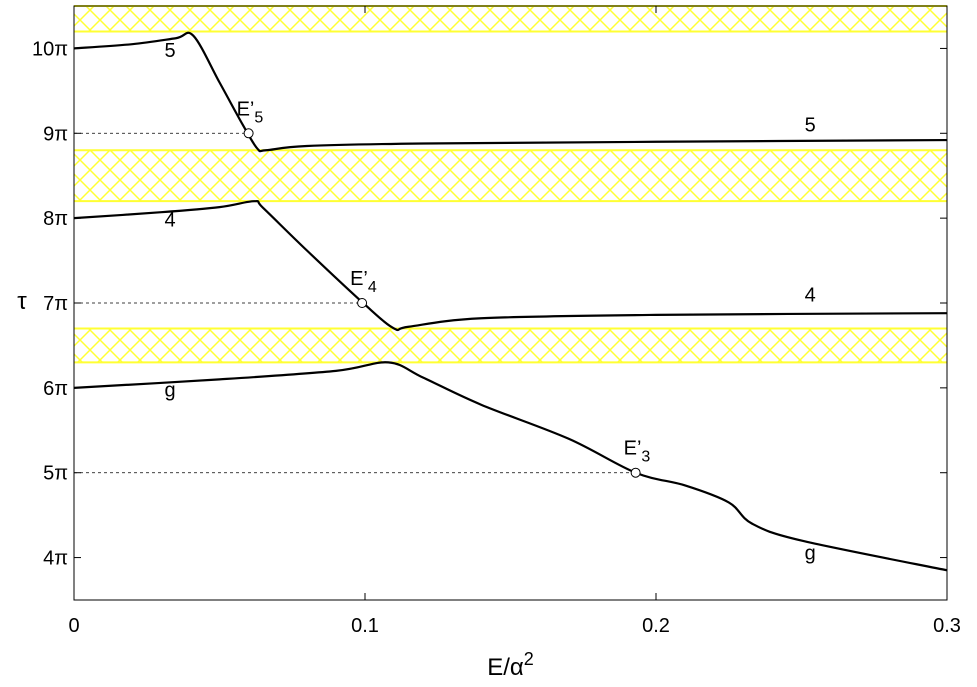 The image size is (977, 687). I want to click on marked-point-label-2: E’3, so click(637, 452).